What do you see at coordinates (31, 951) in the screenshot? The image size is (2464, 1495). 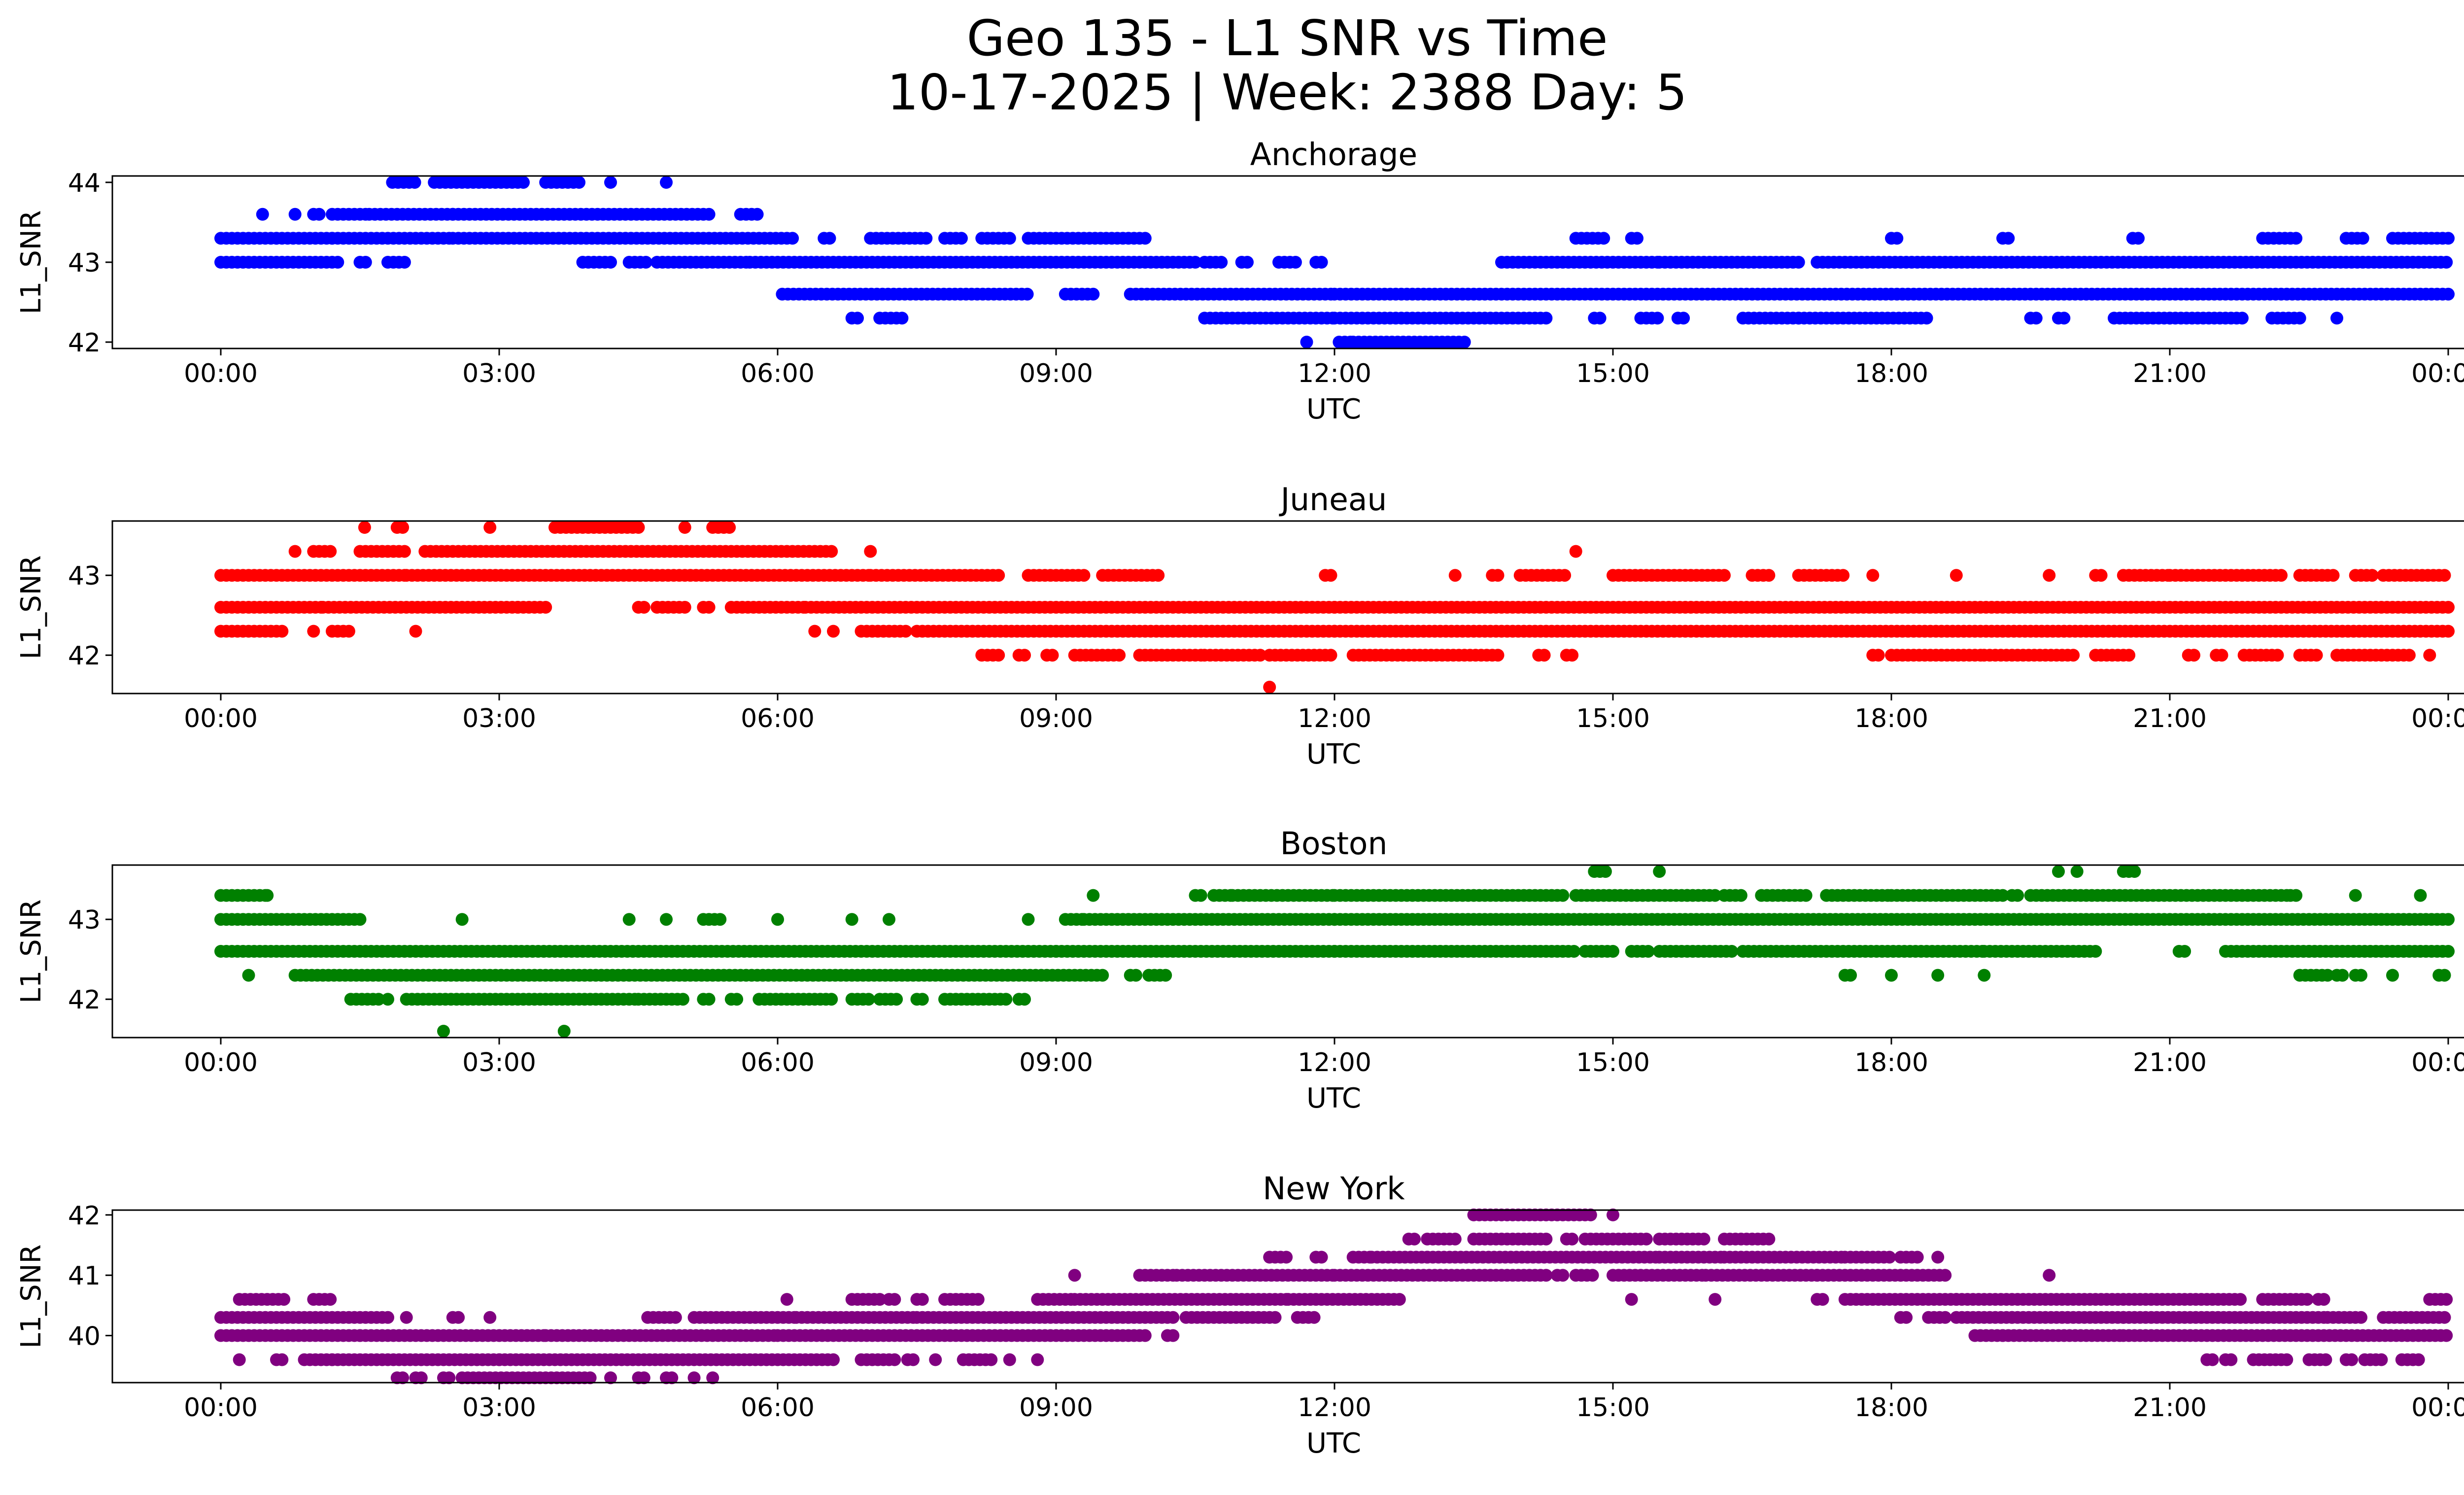 I see `y-axis-label: L1_SNR` at bounding box center [31, 951].